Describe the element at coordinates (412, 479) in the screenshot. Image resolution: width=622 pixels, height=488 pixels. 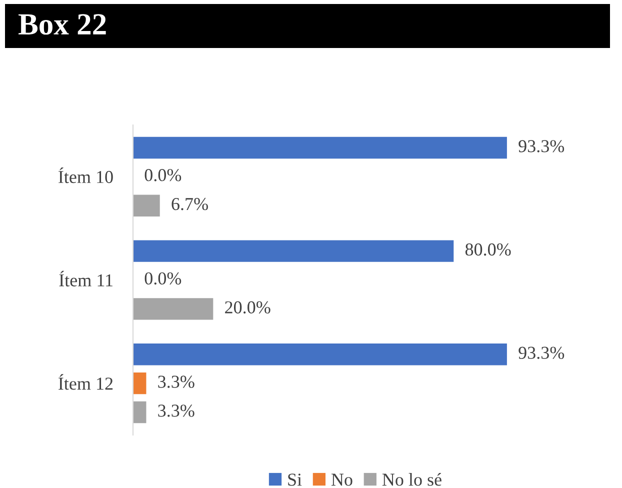
I see `legend-label: No lo sé` at that location.